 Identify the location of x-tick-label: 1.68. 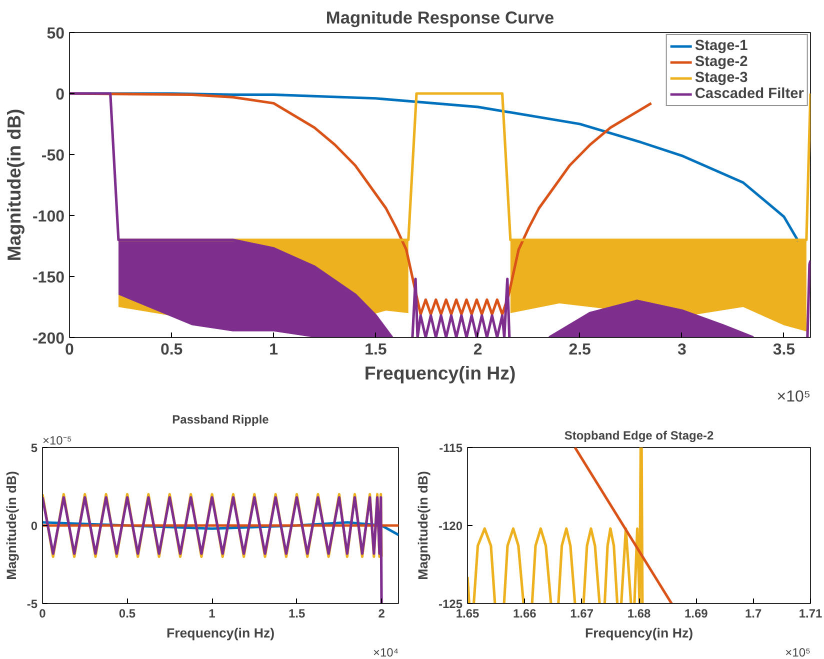
(639, 613).